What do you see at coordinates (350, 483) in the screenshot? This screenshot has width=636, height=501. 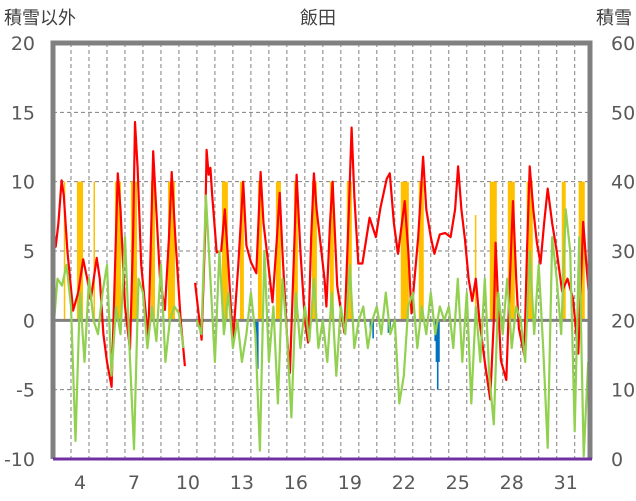 I see `x-tick-label: 19` at bounding box center [350, 483].